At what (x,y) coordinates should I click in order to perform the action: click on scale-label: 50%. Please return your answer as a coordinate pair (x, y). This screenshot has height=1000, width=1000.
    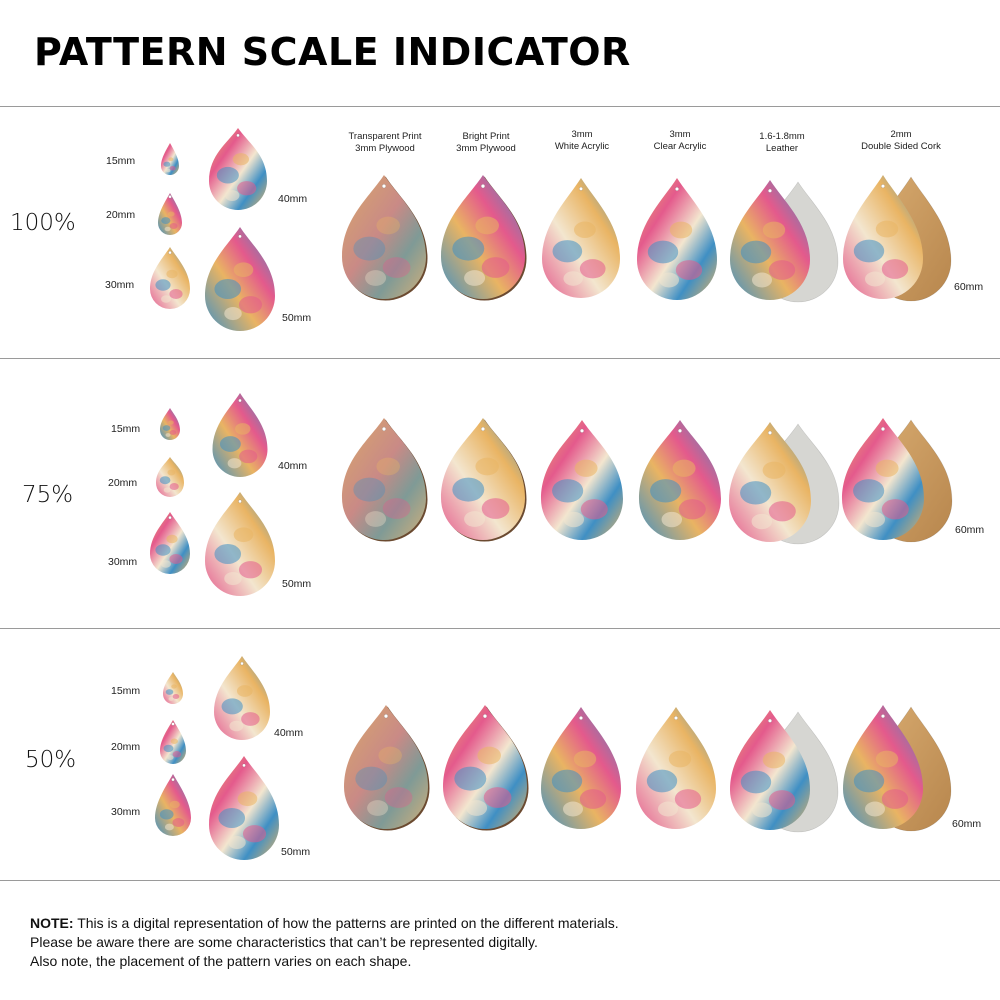
    Looking at the image, I should click on (51, 760).